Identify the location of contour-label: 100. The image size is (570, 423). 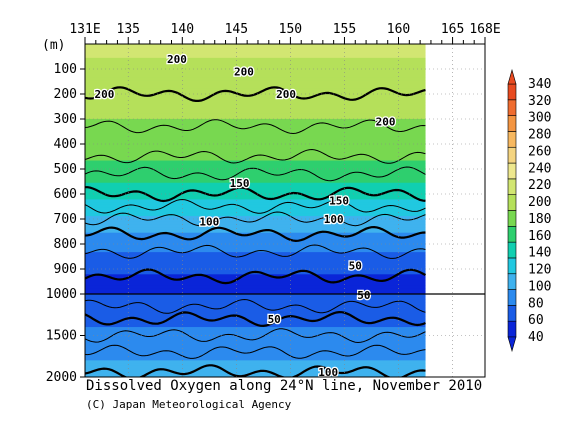
(334, 219).